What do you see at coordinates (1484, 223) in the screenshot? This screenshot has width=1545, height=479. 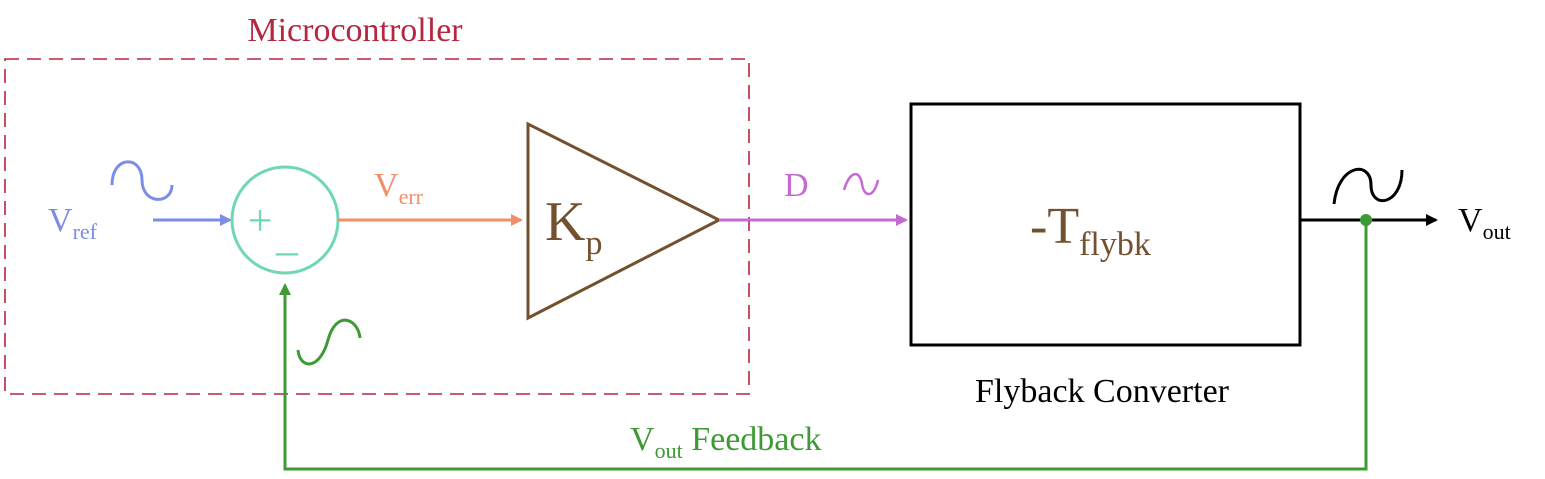 I see `output-label: Vout` at bounding box center [1484, 223].